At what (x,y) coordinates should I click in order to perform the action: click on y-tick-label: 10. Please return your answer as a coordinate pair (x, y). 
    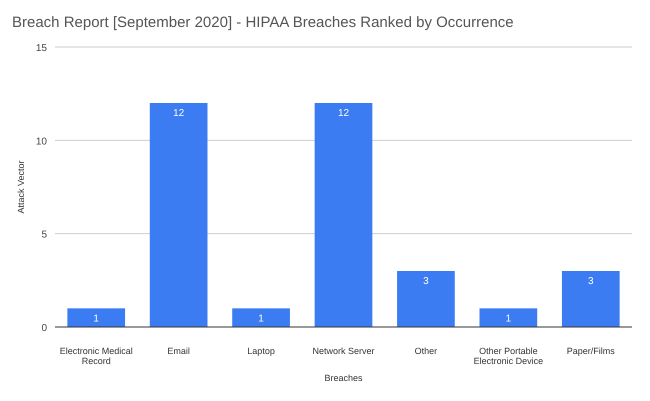
    Looking at the image, I should click on (42, 142).